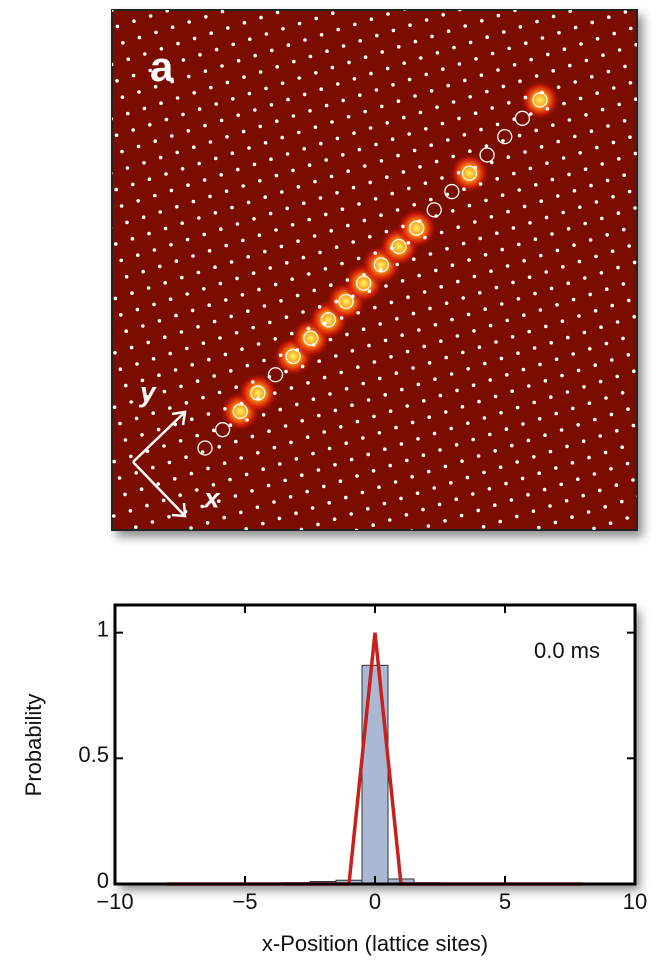 The height and width of the screenshot is (971, 656). What do you see at coordinates (635, 901) in the screenshot?
I see `x-tick-label: 10` at bounding box center [635, 901].